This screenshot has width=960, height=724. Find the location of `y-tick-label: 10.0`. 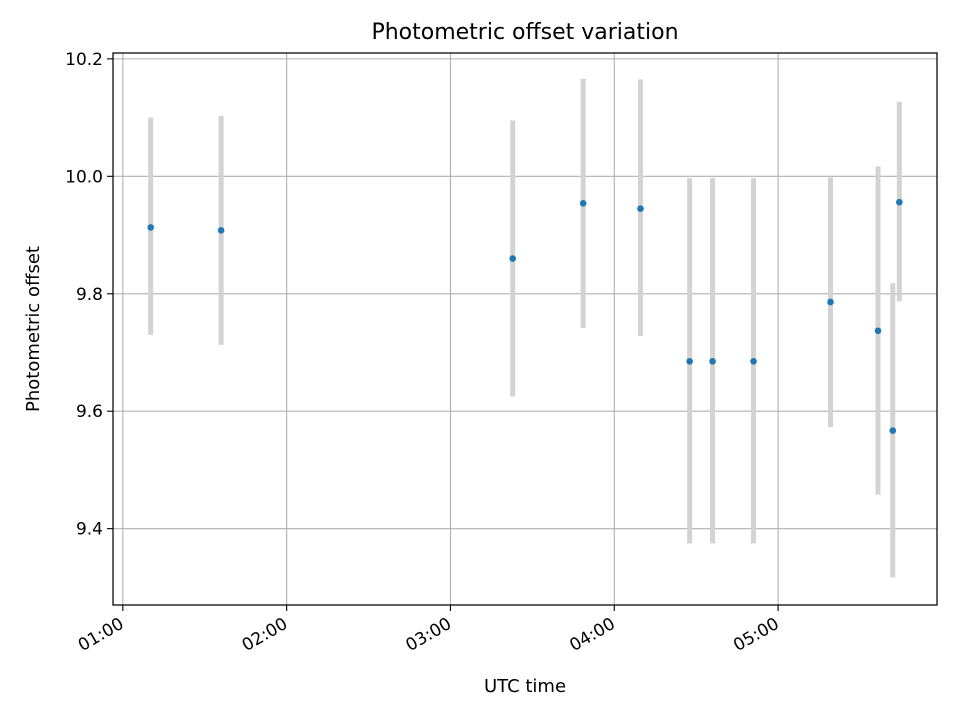

y-tick-label: 10.0 is located at coordinates (84, 177).